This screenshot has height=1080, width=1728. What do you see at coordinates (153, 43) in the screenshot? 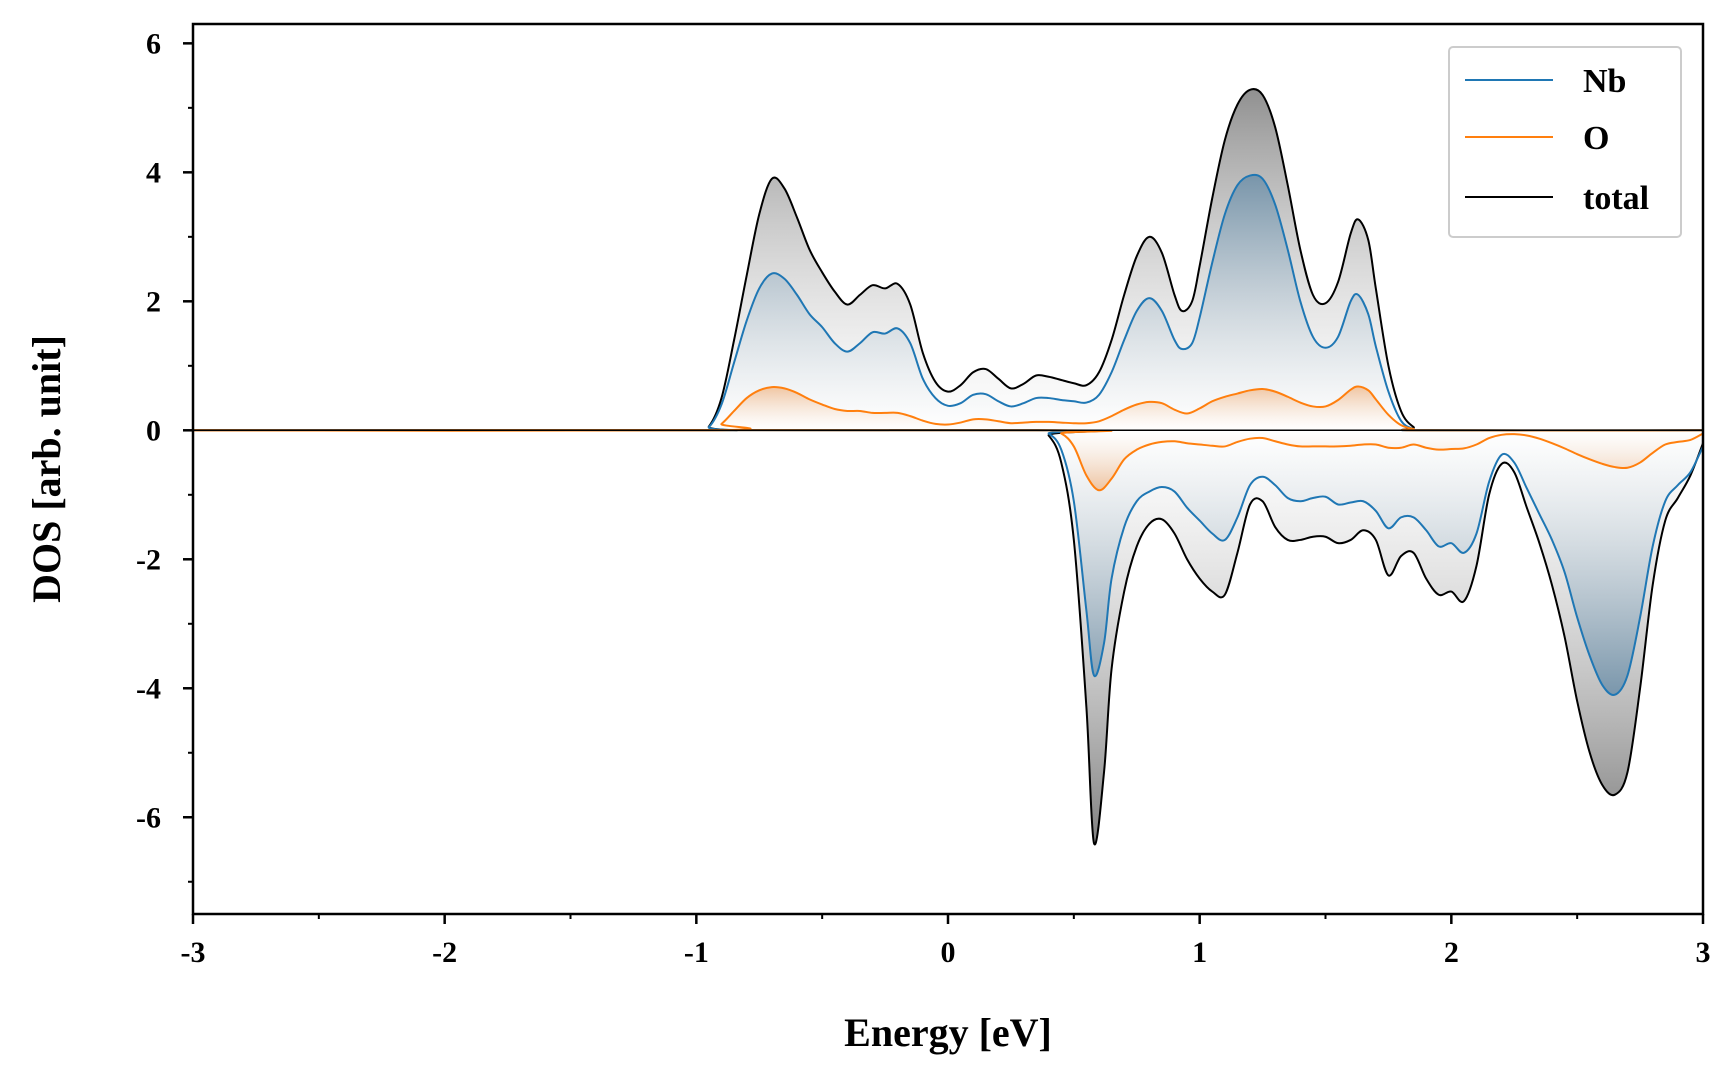
I see `y-tick-label: 6` at bounding box center [153, 43].